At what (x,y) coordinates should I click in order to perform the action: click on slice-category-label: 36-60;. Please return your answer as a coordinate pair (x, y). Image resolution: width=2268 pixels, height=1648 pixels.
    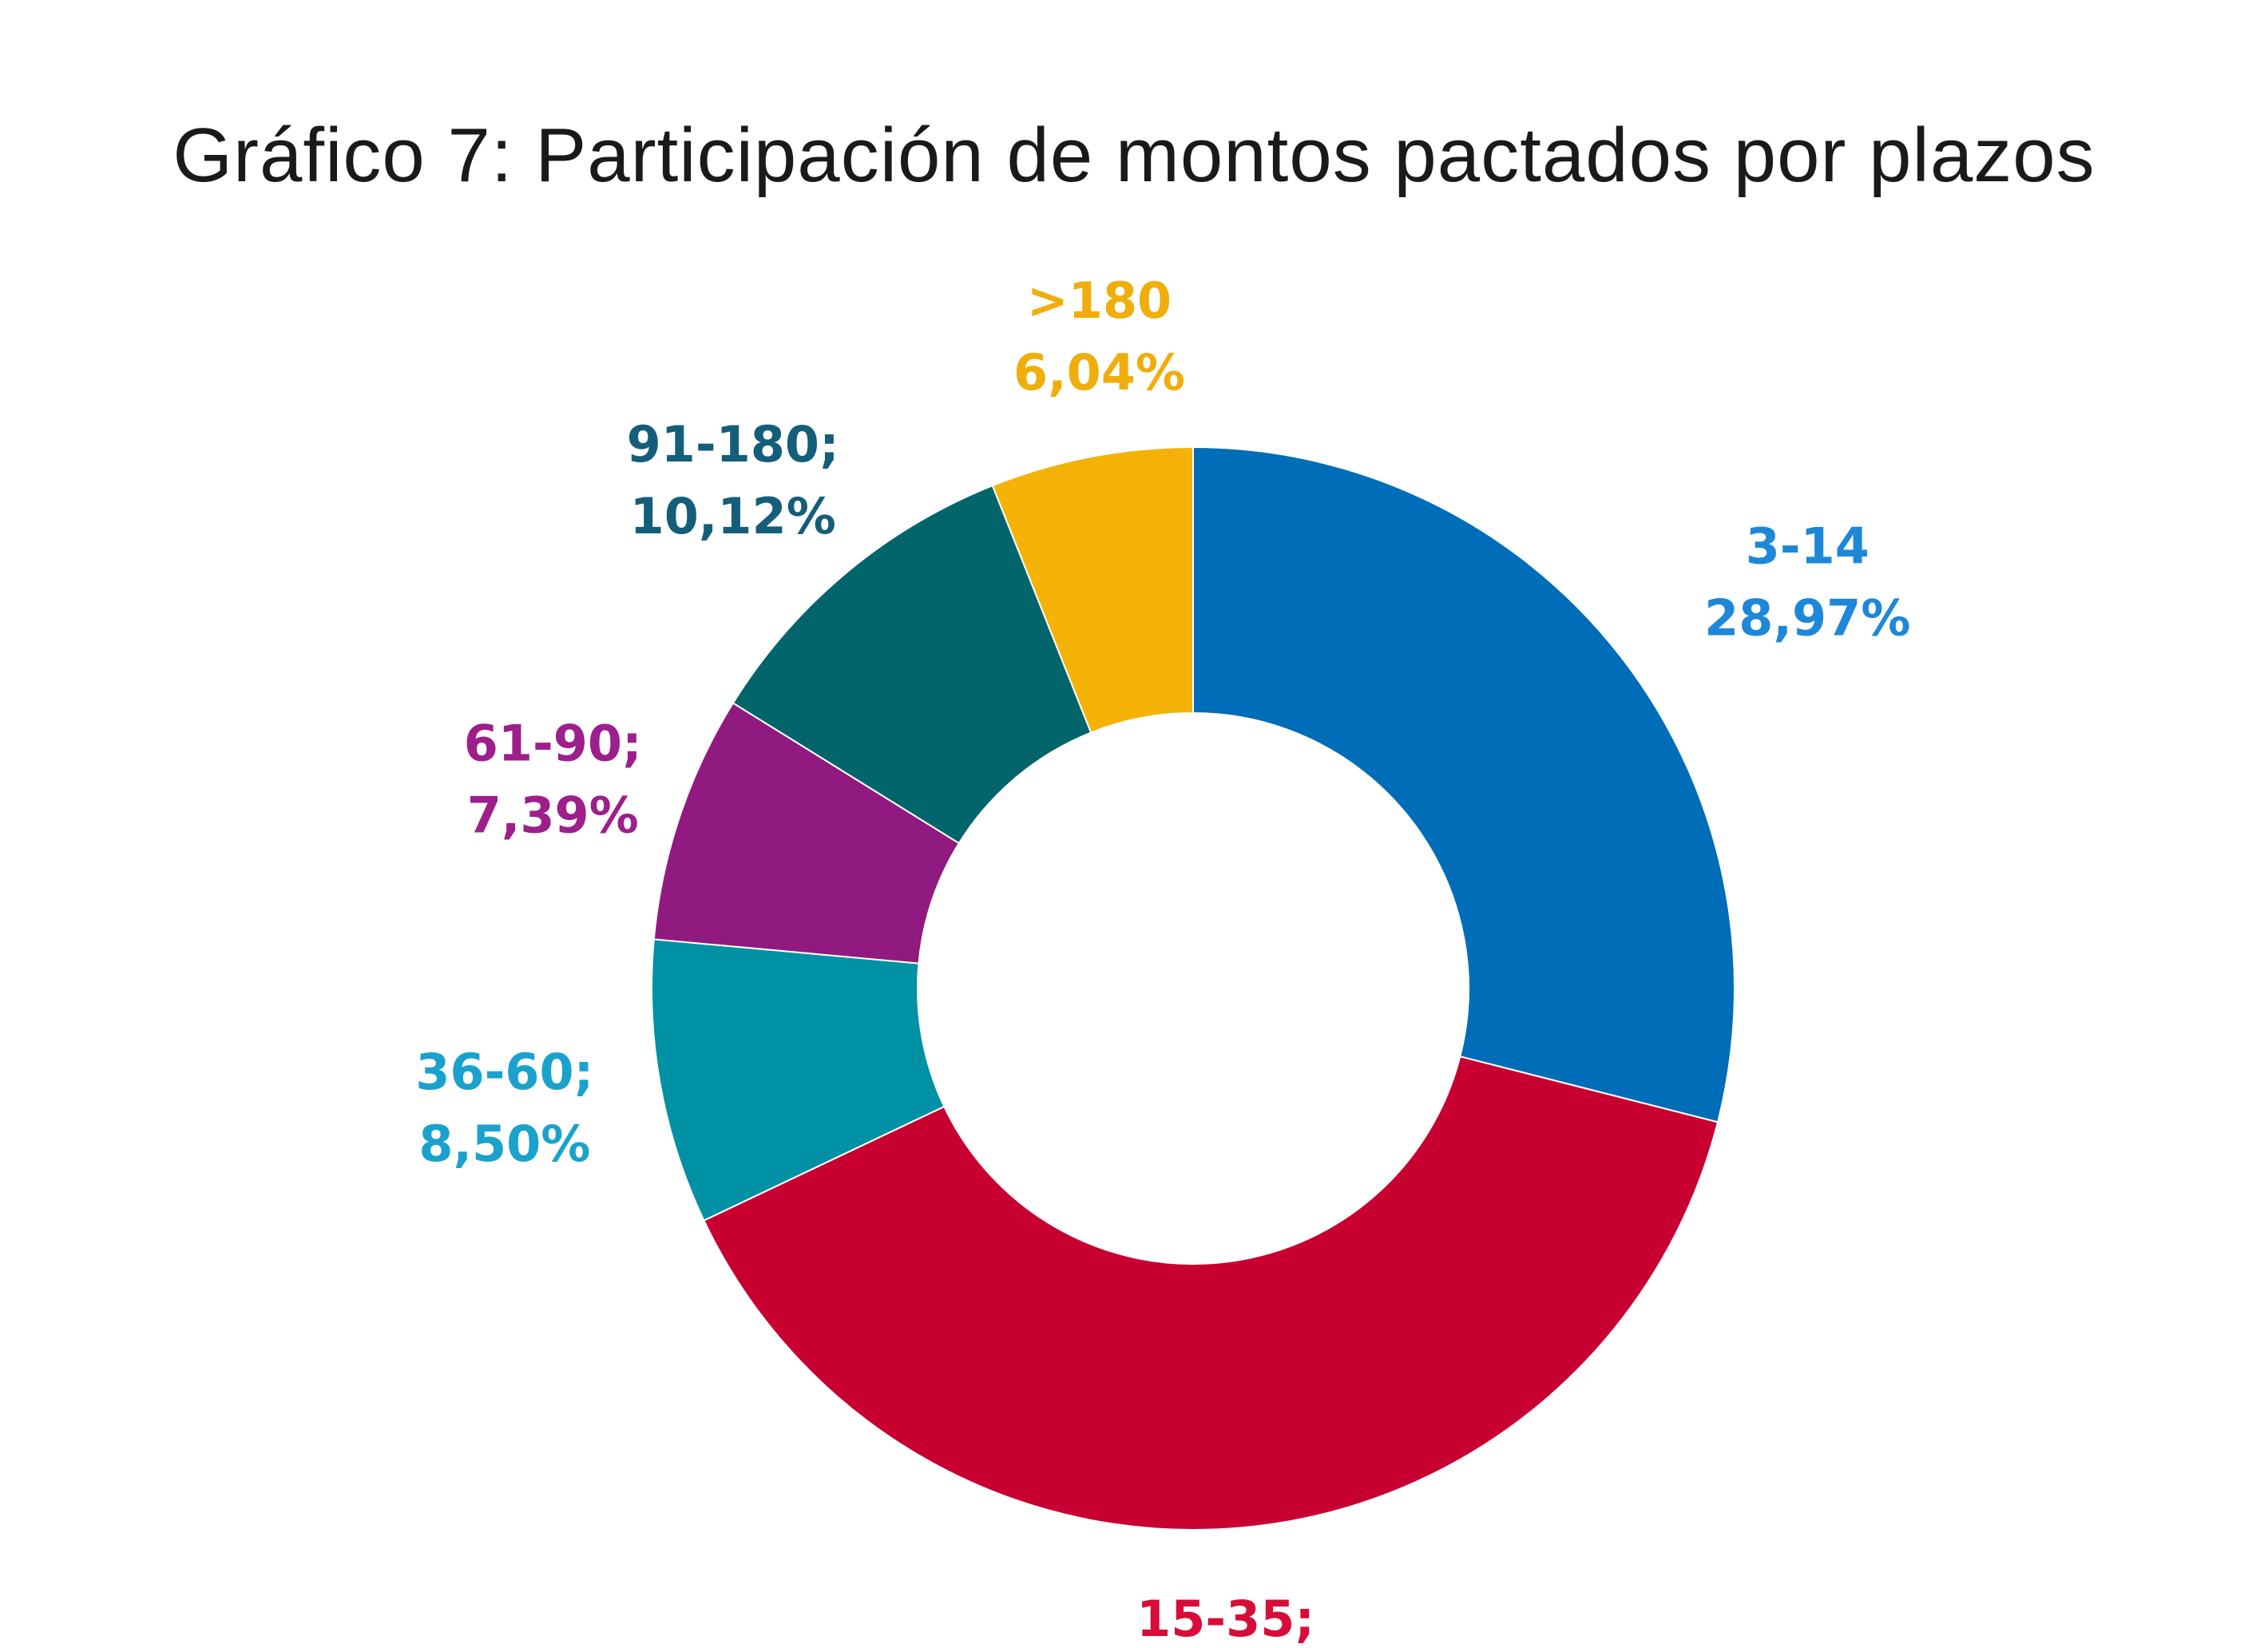
    Looking at the image, I should click on (504, 1072).